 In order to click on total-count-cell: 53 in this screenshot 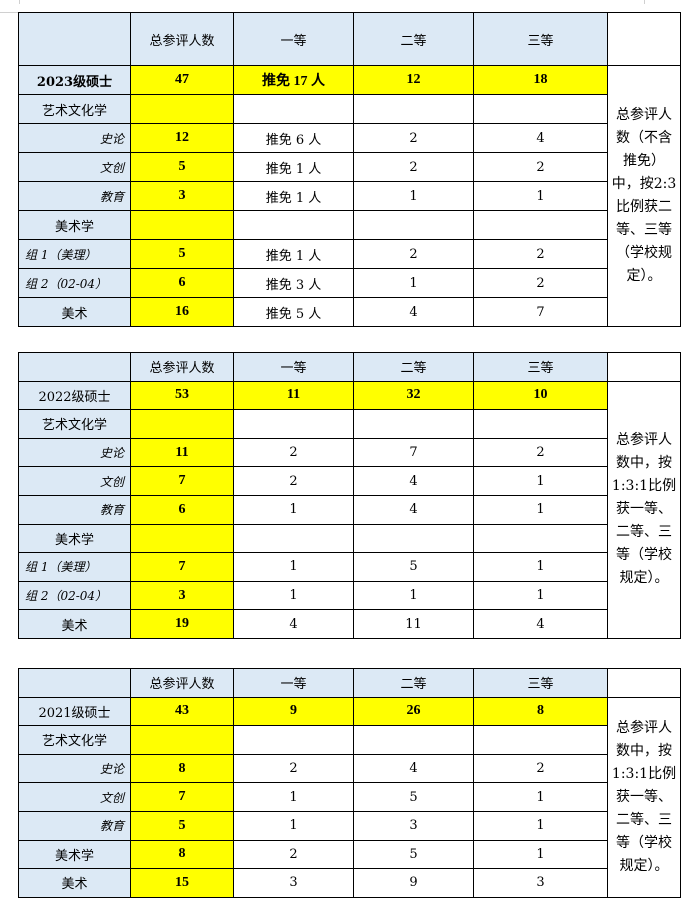, I will do `click(182, 395)`.